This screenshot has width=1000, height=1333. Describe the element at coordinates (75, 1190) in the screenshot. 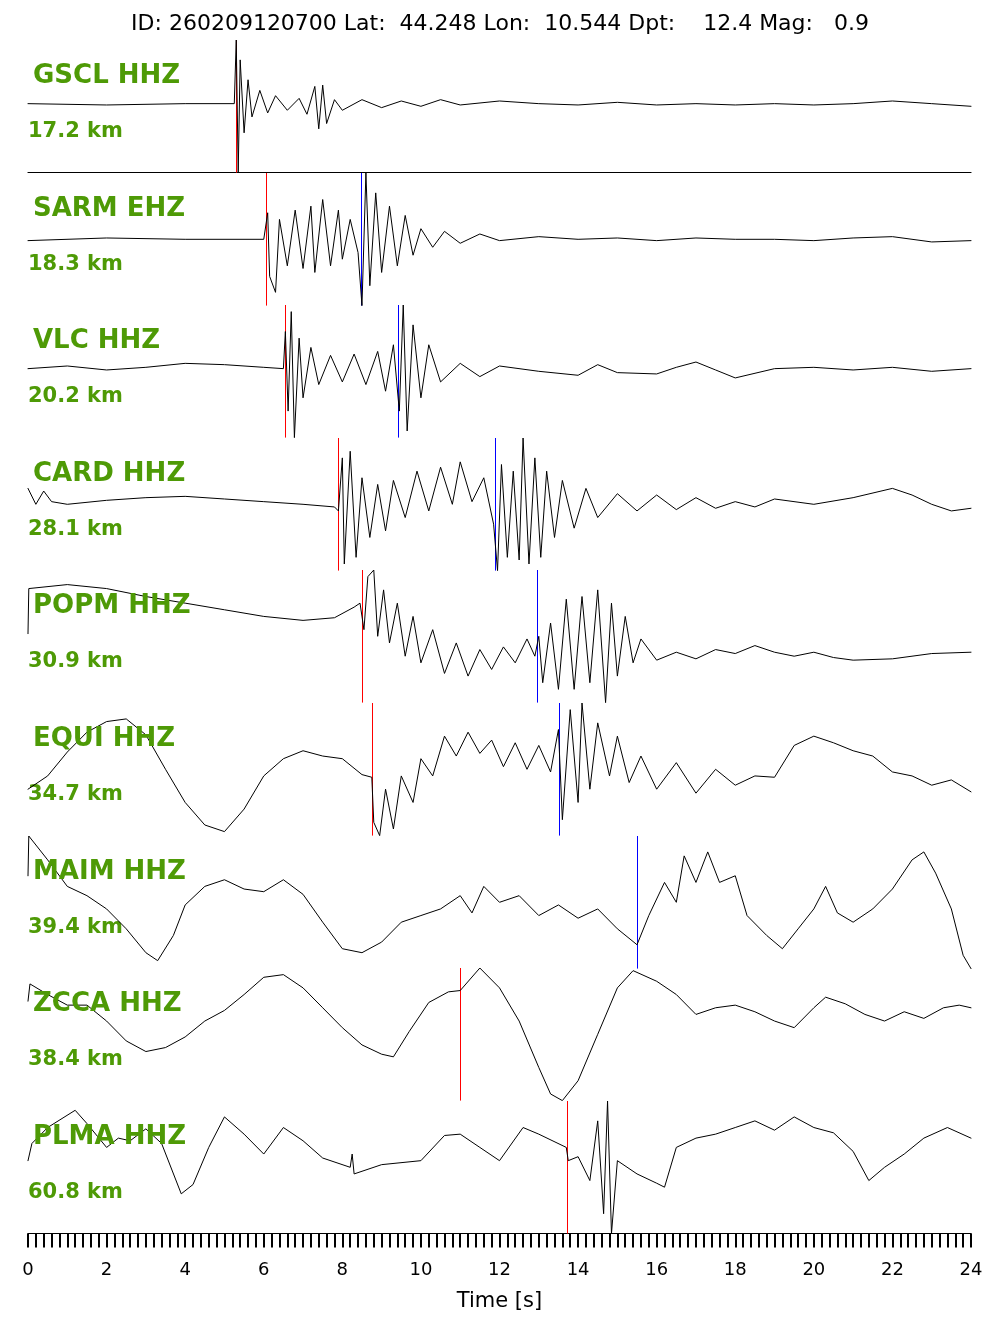

I see `annotation: 60.8 km` at that location.